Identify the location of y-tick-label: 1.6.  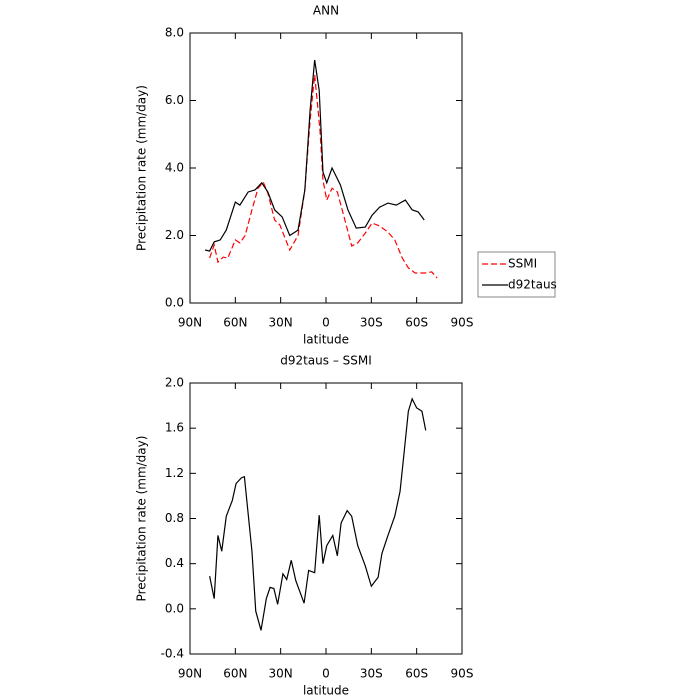
(174, 428).